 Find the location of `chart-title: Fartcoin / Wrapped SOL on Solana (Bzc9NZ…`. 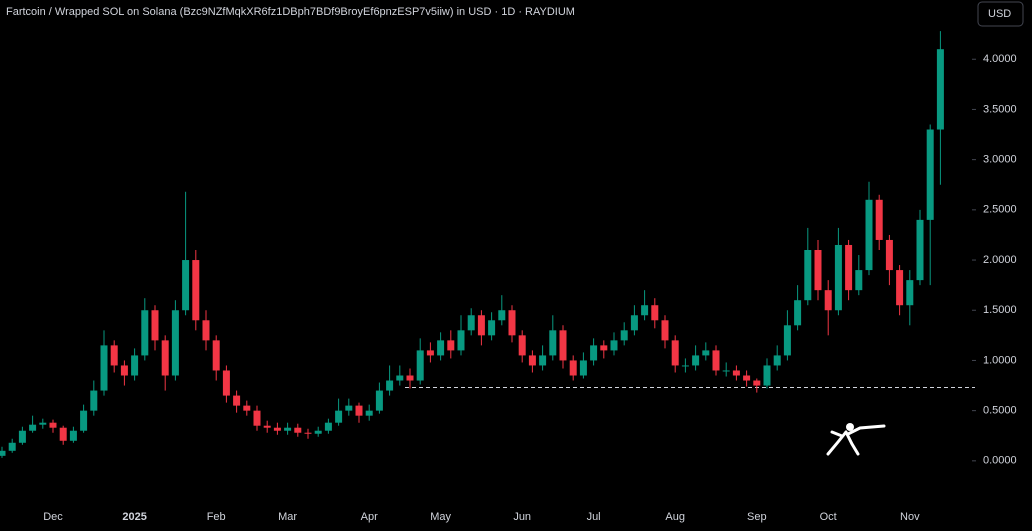

chart-title: Fartcoin / Wrapped SOL on Solana (Bzc9NZ… is located at coordinates (290, 12).